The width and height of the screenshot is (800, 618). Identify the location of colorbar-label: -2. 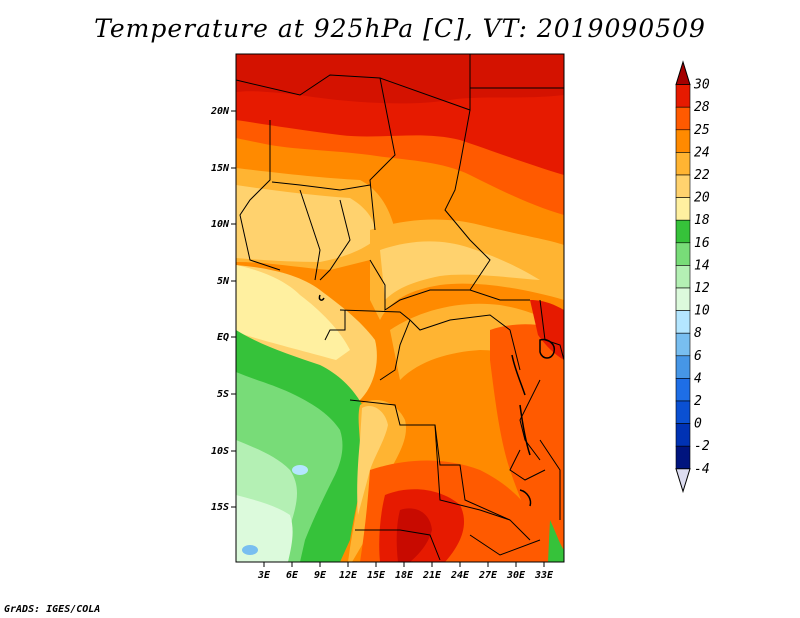
(702, 446).